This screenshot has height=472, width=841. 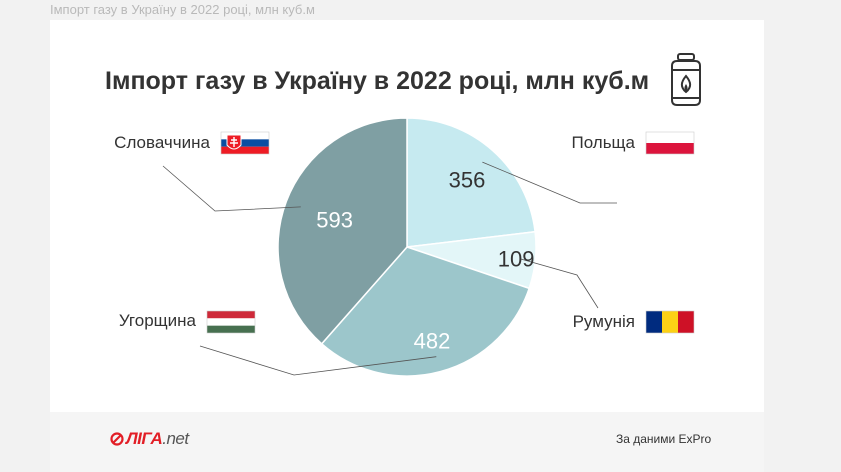 What do you see at coordinates (467, 180) in the screenshot?
I see `slice-value-0: 356` at bounding box center [467, 180].